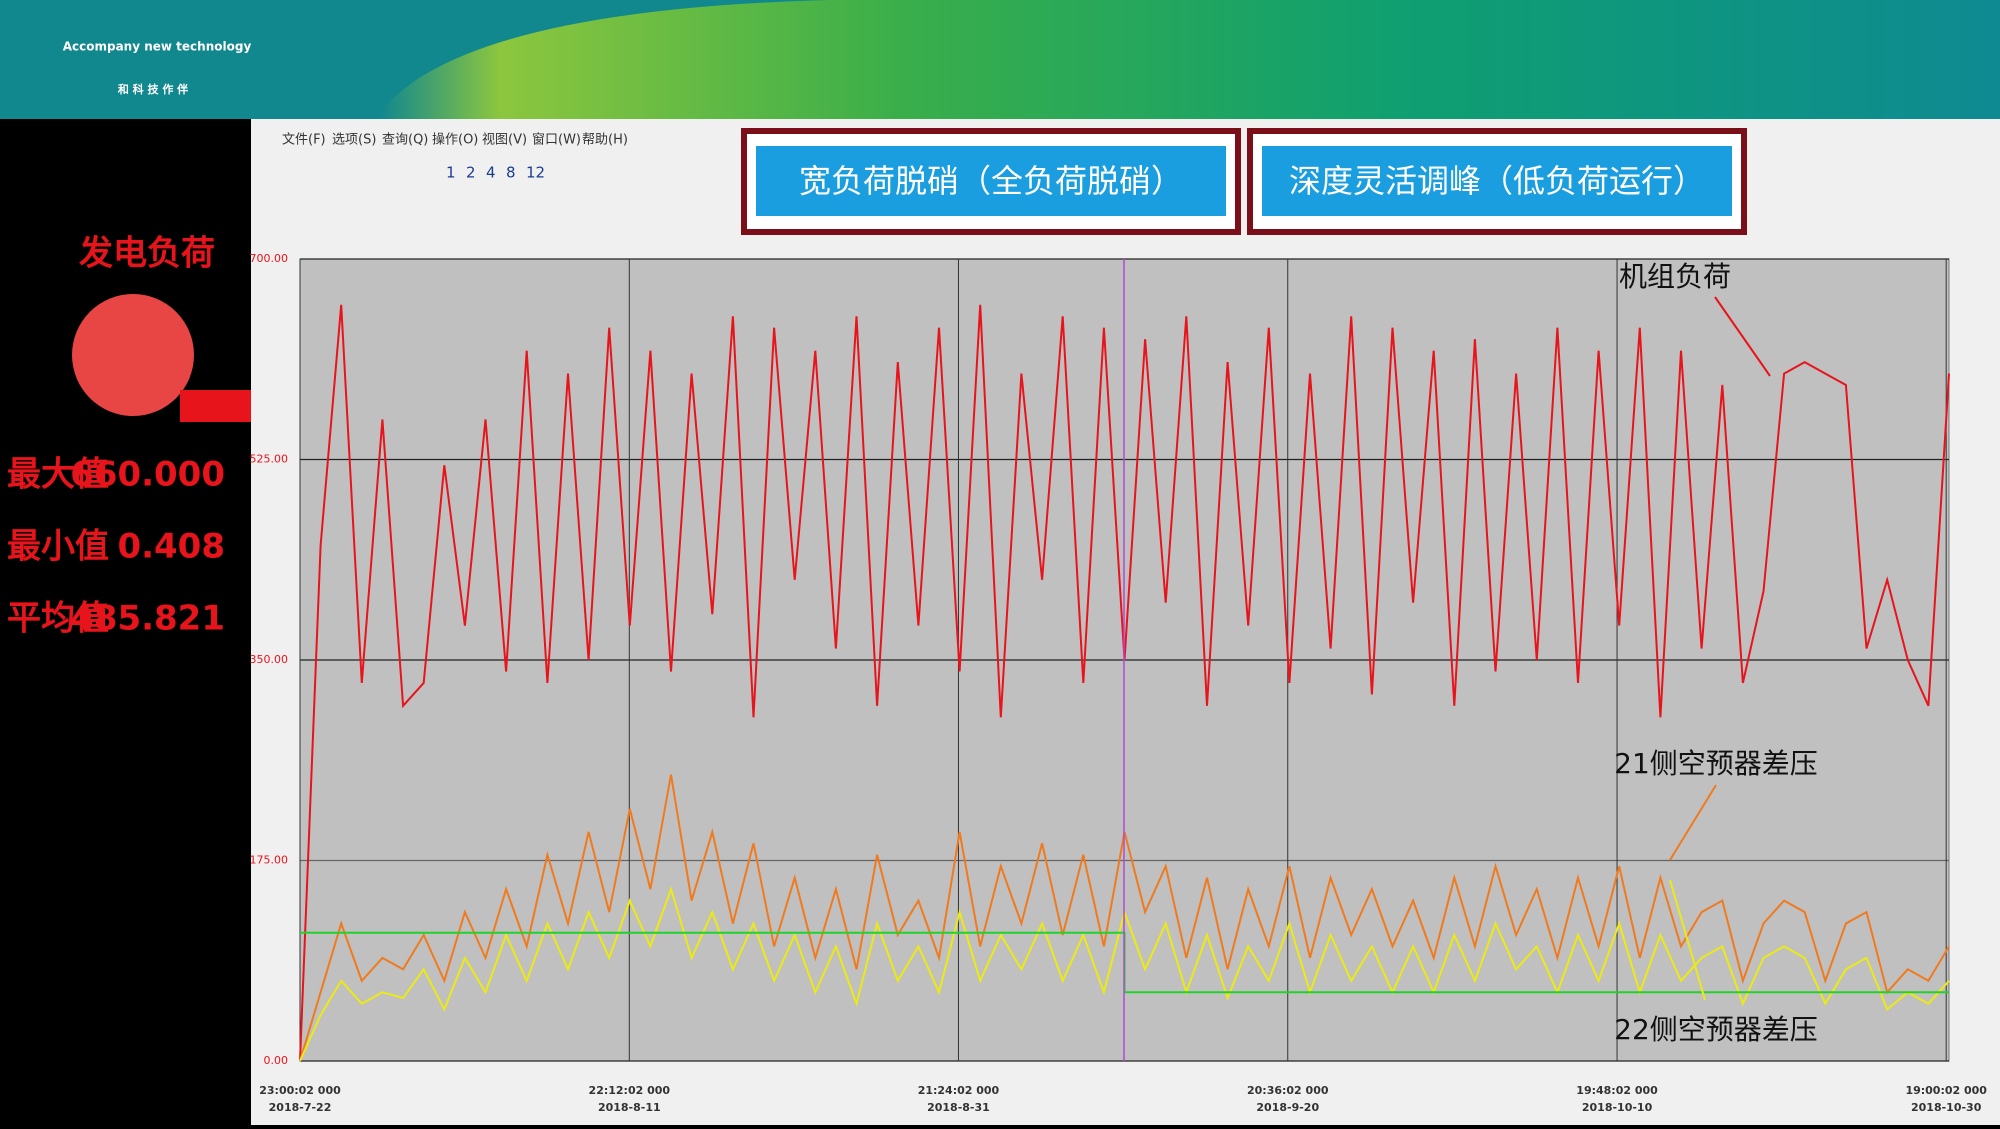 The image size is (2000, 1129). Describe the element at coordinates (556, 140) in the screenshot. I see `menu-item: 窗口(W)` at that location.